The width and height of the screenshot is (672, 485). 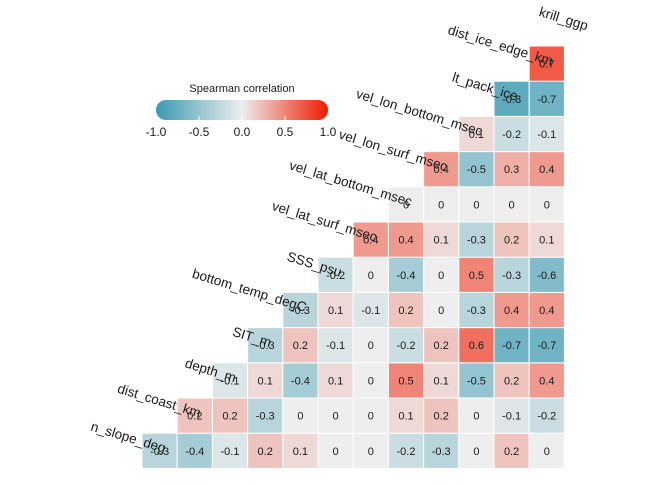 What do you see at coordinates (406, 276) in the screenshot?
I see `cell-value-label: -0.4` at bounding box center [406, 276].